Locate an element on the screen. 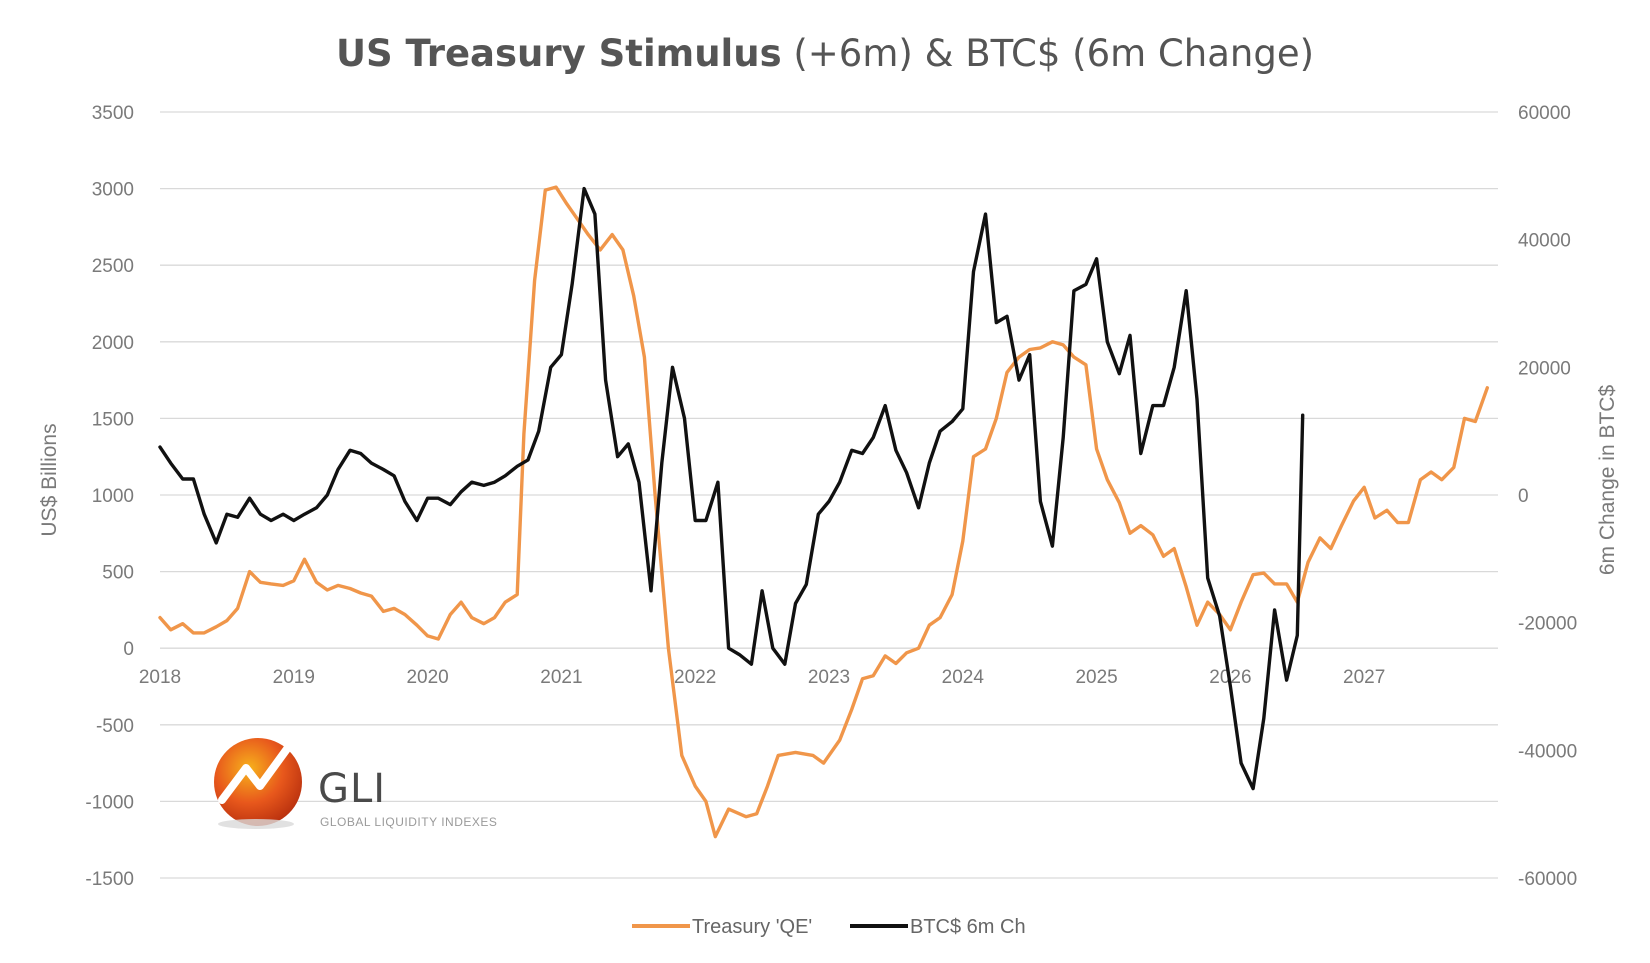  legend-label-btc: BTC$ 6m Ch is located at coordinates (968, 927).